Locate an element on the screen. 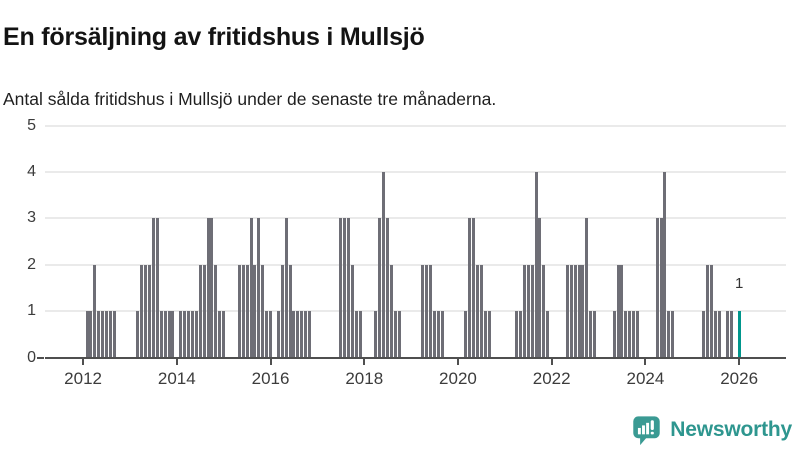 The image size is (800, 450). x-axis-label: 2012 is located at coordinates (83, 378).